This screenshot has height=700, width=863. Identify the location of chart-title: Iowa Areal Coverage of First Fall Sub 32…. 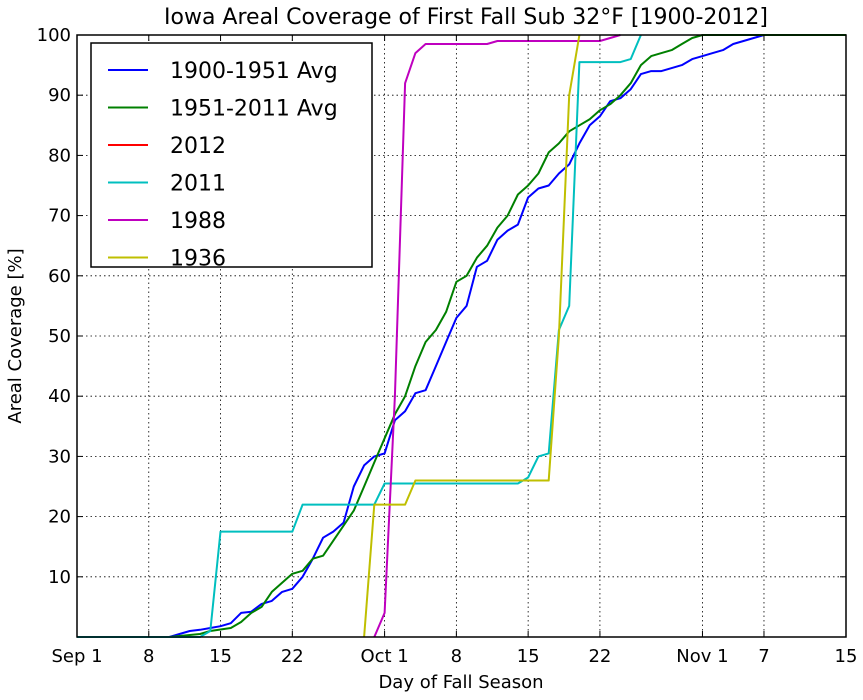
(466, 17).